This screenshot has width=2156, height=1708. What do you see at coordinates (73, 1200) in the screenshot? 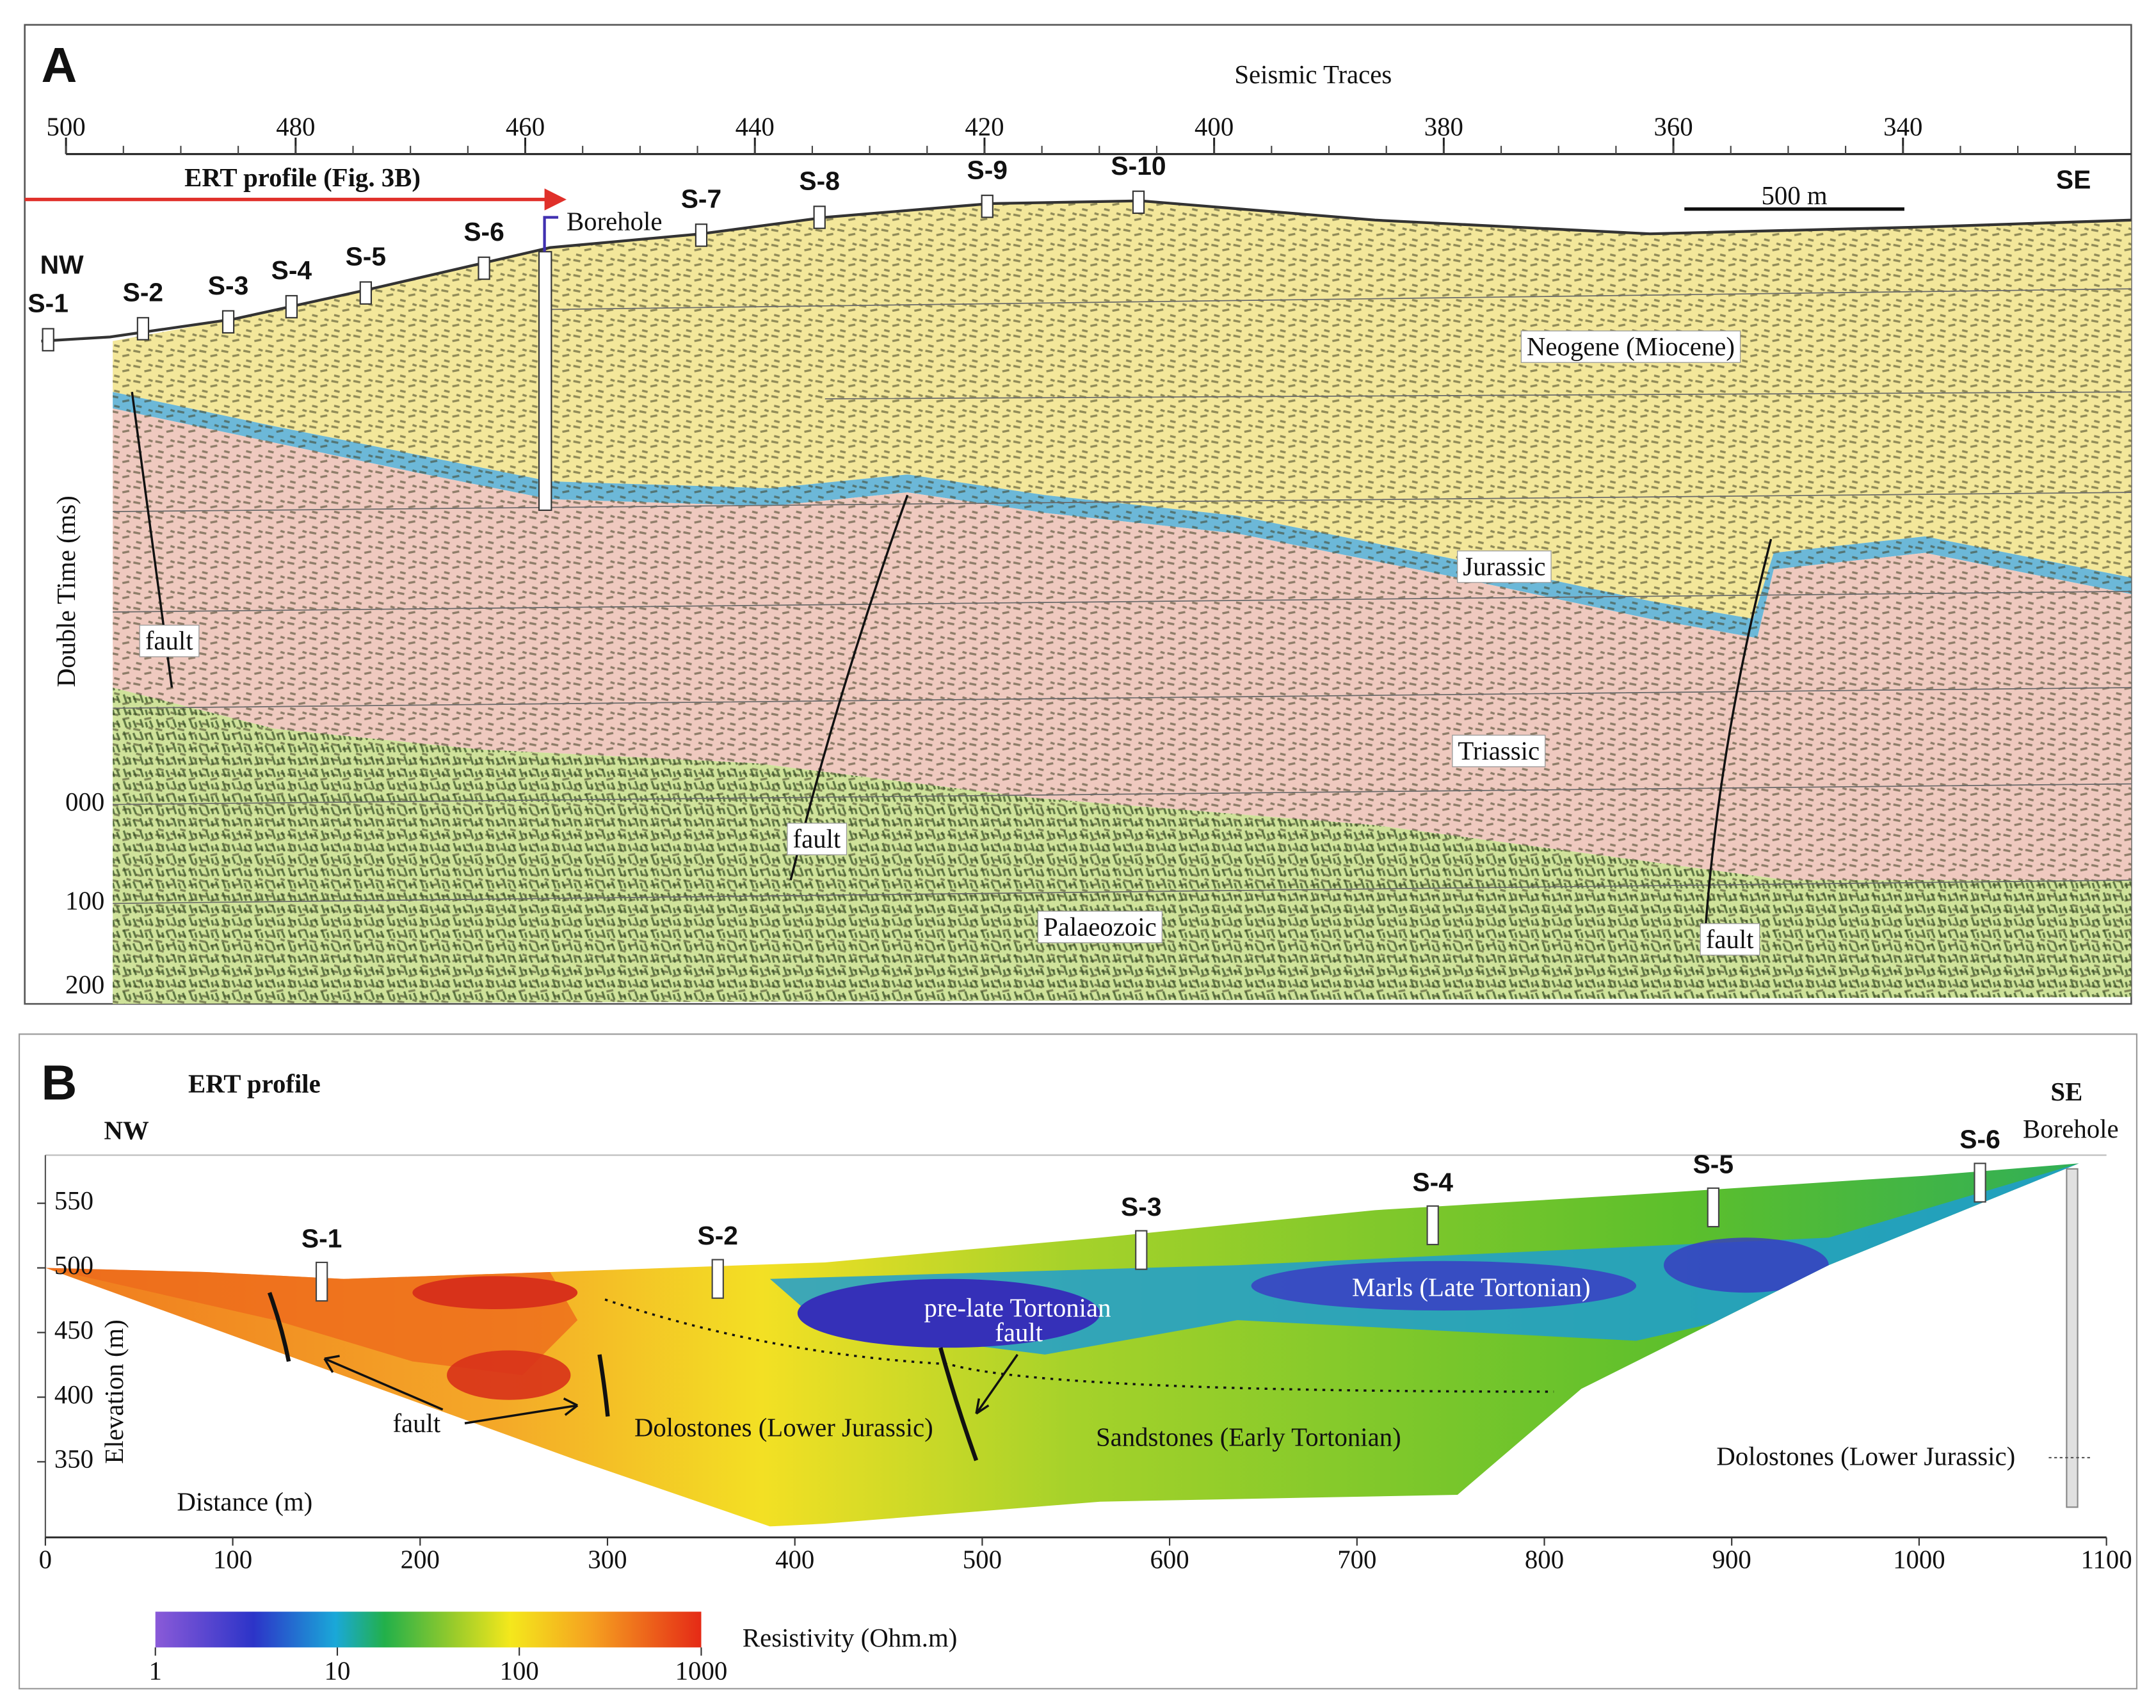
I see `y-tick-label: 550` at bounding box center [73, 1200].